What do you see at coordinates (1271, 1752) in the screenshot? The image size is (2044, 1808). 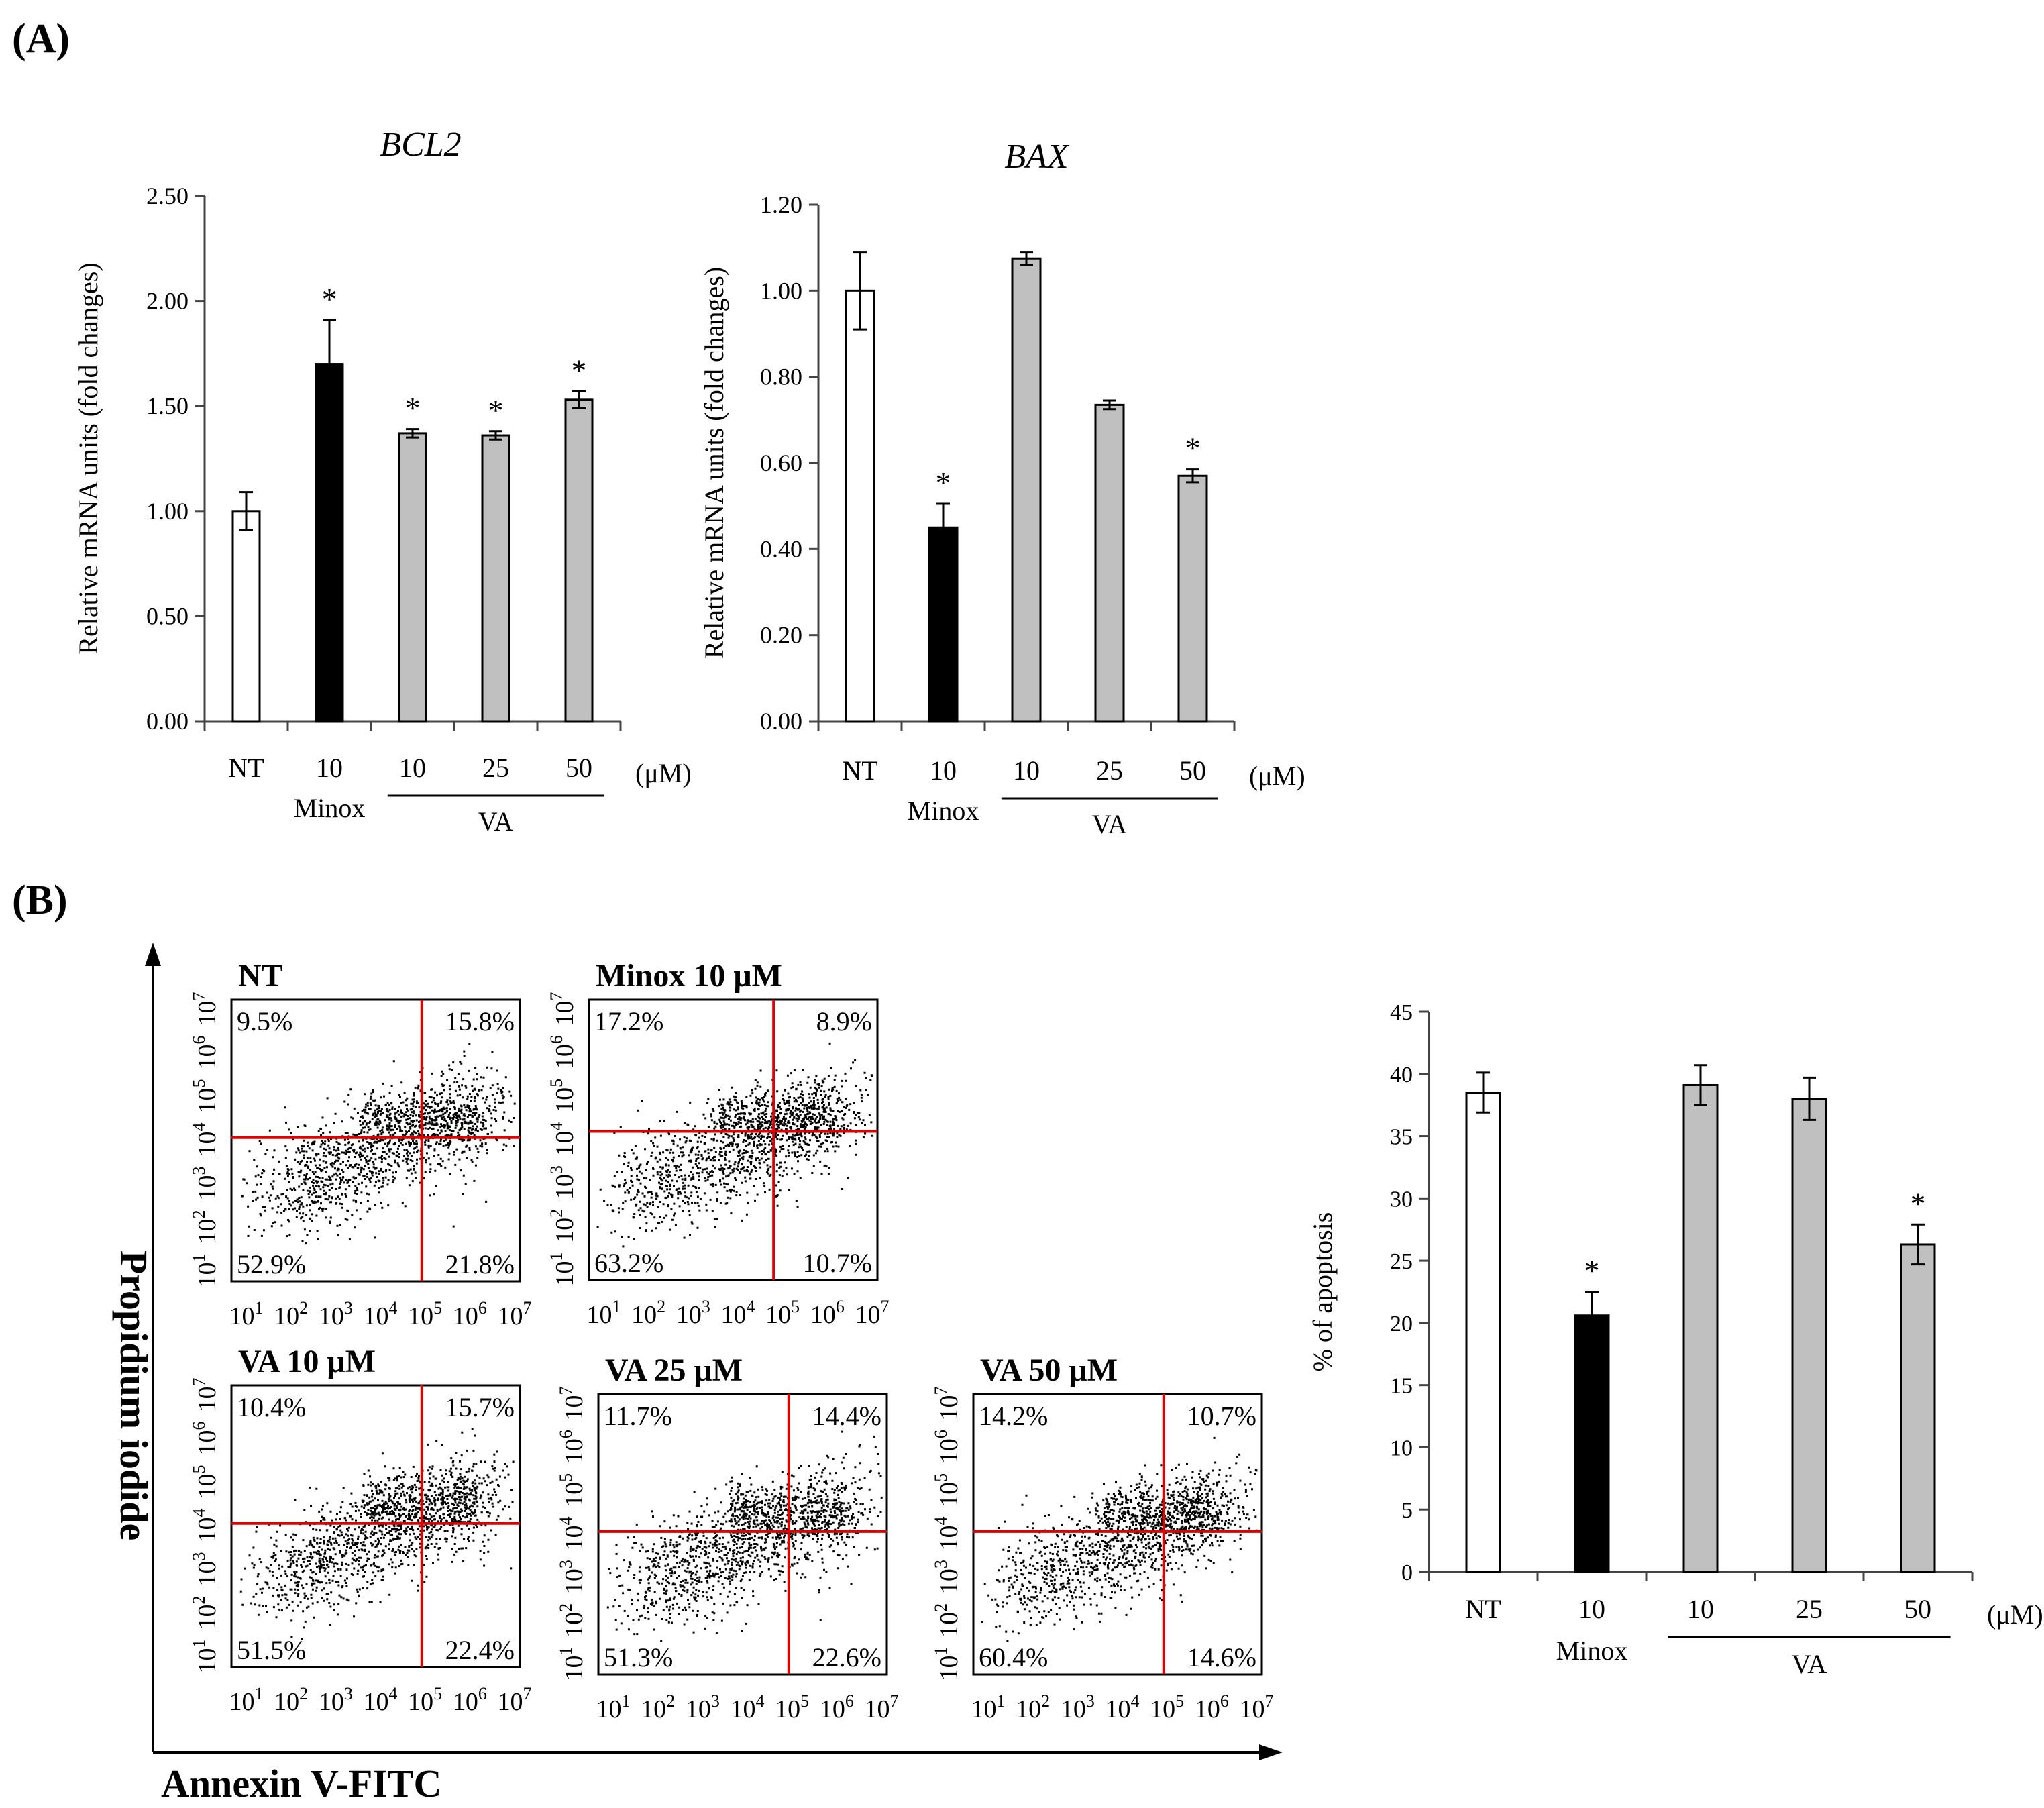 I see `x-axis-arrow-head` at bounding box center [1271, 1752].